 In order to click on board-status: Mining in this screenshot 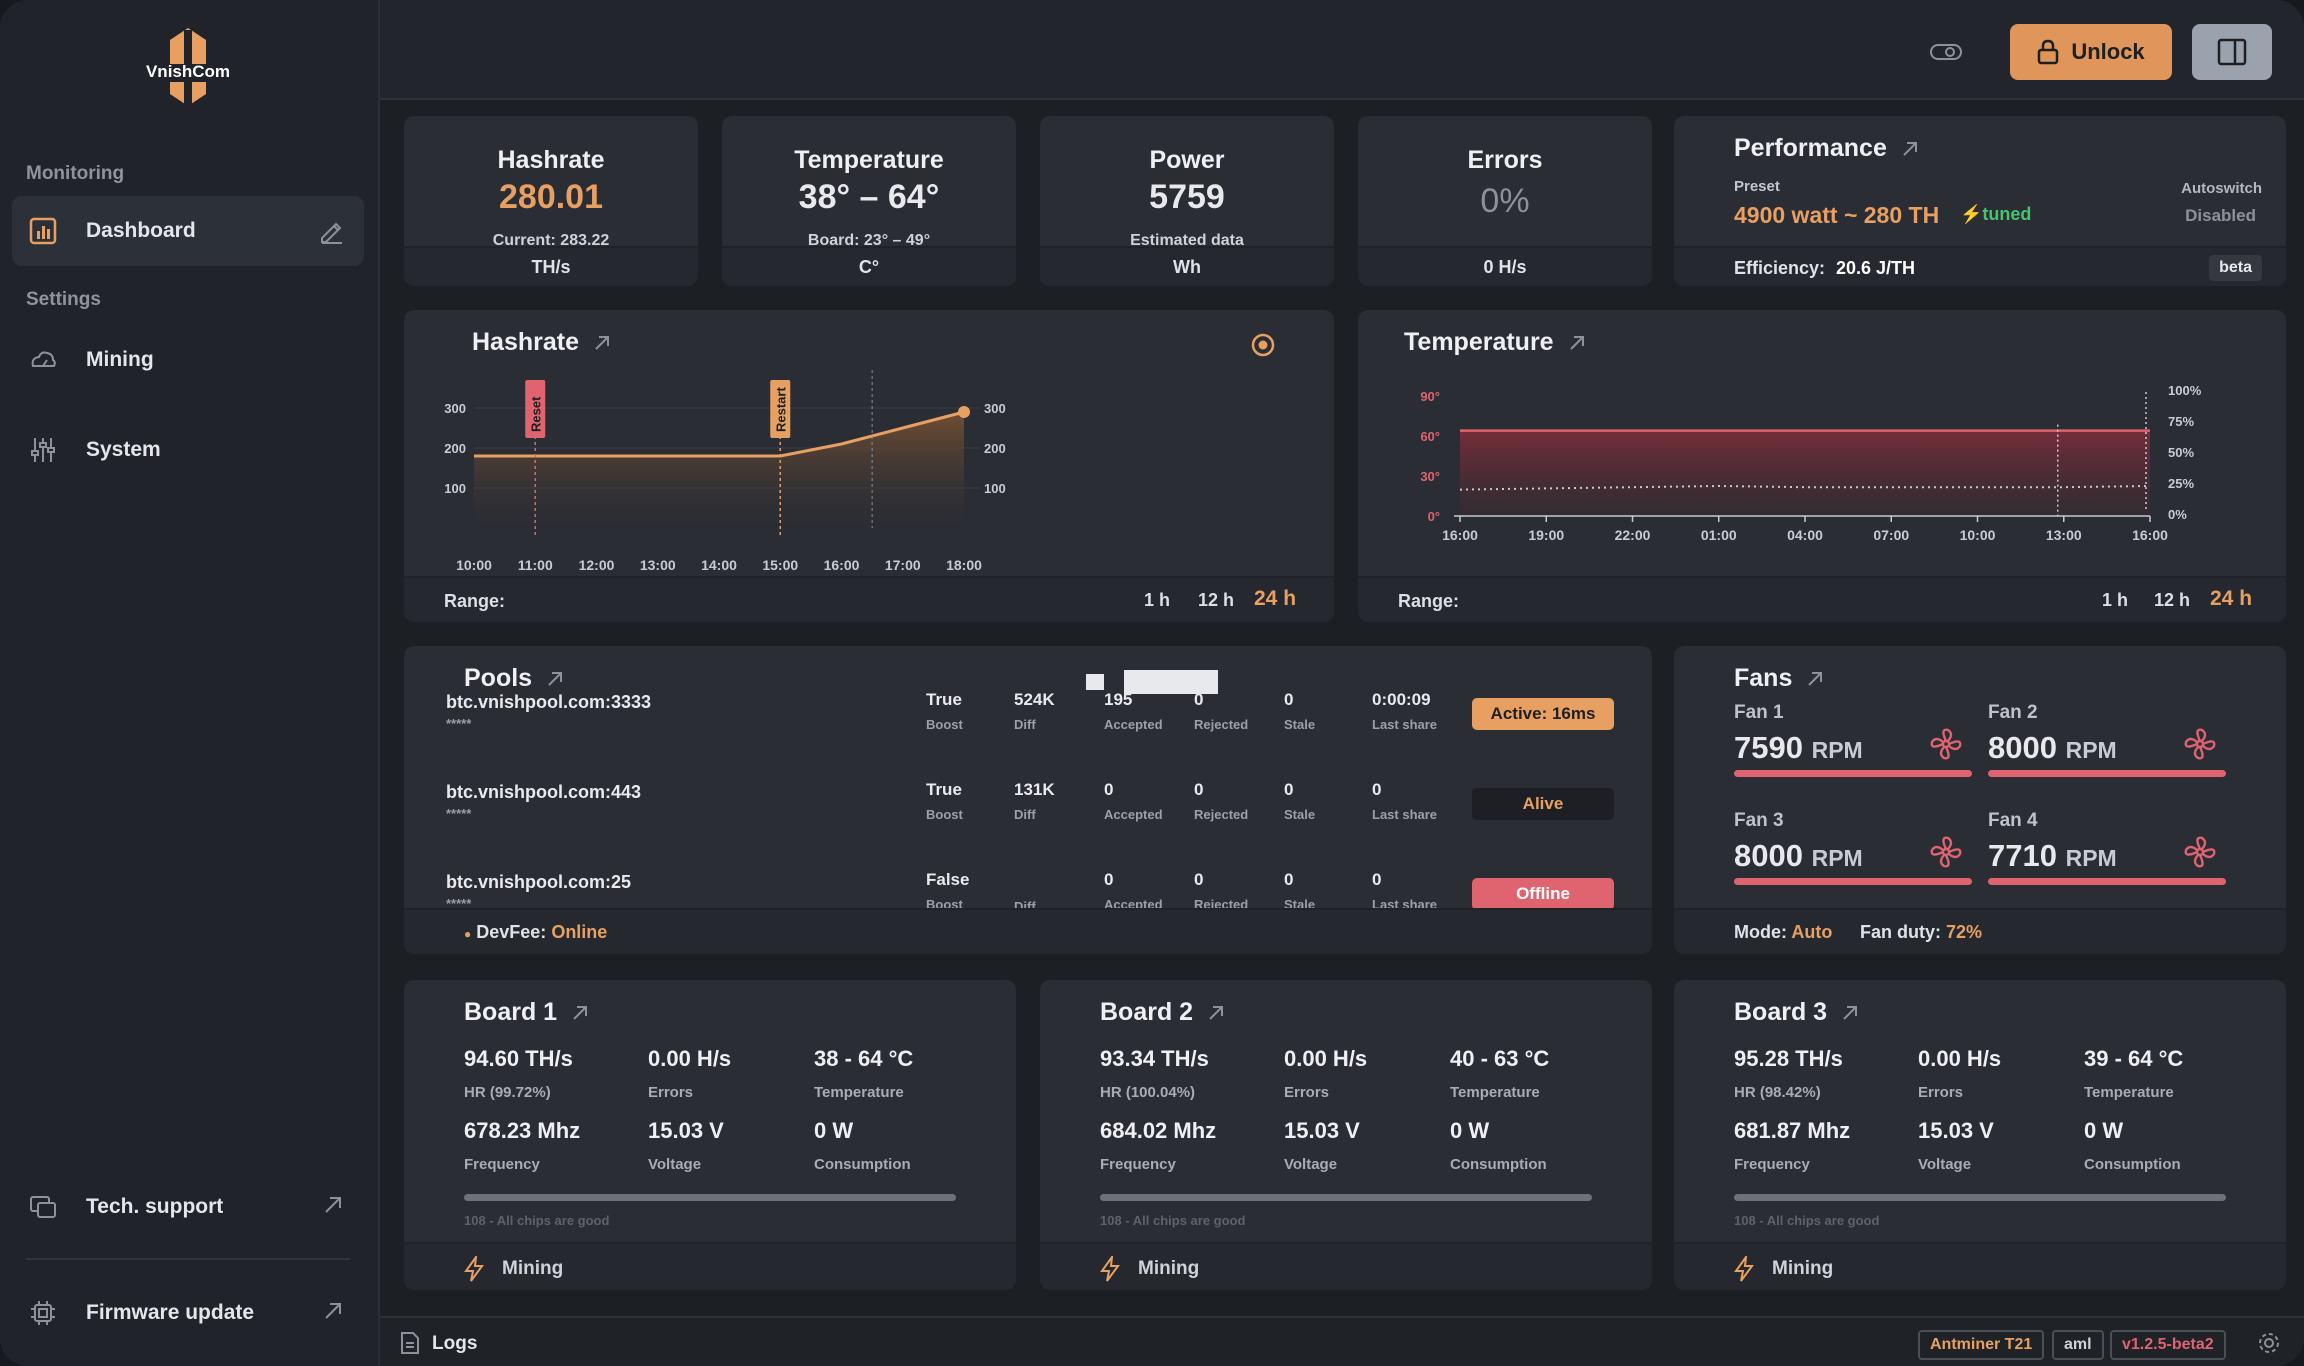, I will do `click(1803, 1268)`.